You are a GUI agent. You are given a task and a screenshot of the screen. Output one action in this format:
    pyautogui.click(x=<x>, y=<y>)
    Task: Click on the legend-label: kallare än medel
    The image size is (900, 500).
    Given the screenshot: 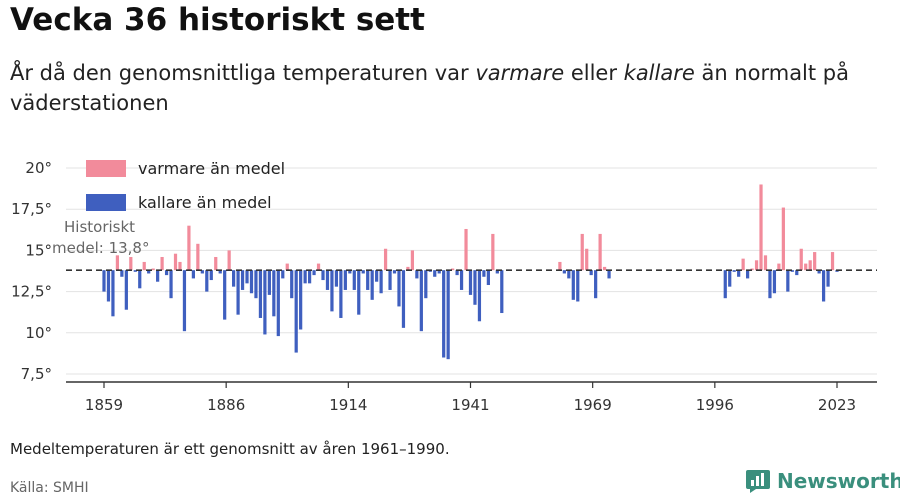 What is the action you would take?
    pyautogui.click(x=205, y=202)
    